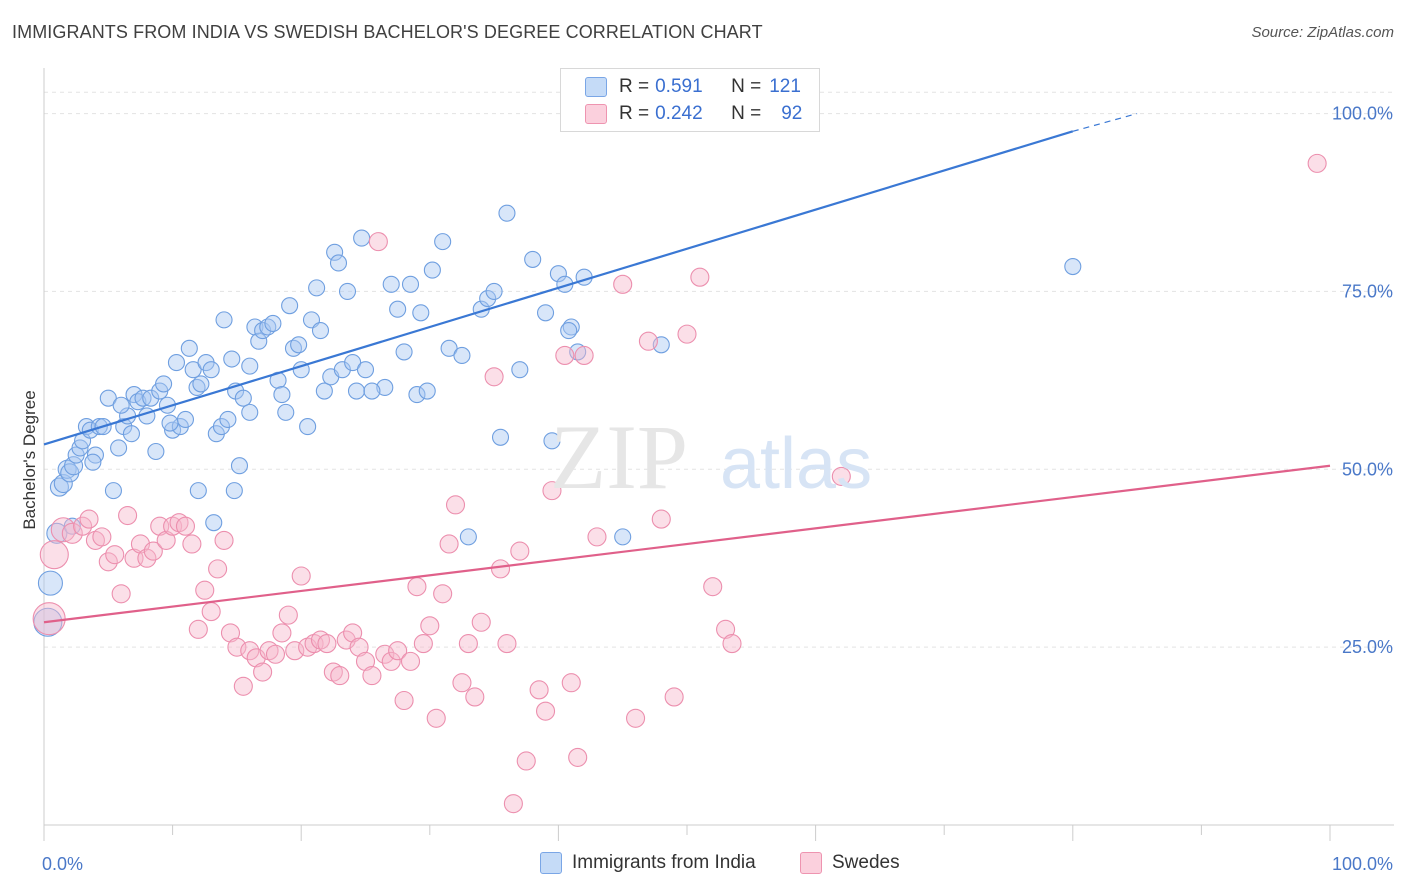 The width and height of the screenshot is (1406, 892). What do you see at coordinates (62, 864) in the screenshot?
I see `x-tick-label: 0.0%` at bounding box center [62, 864].